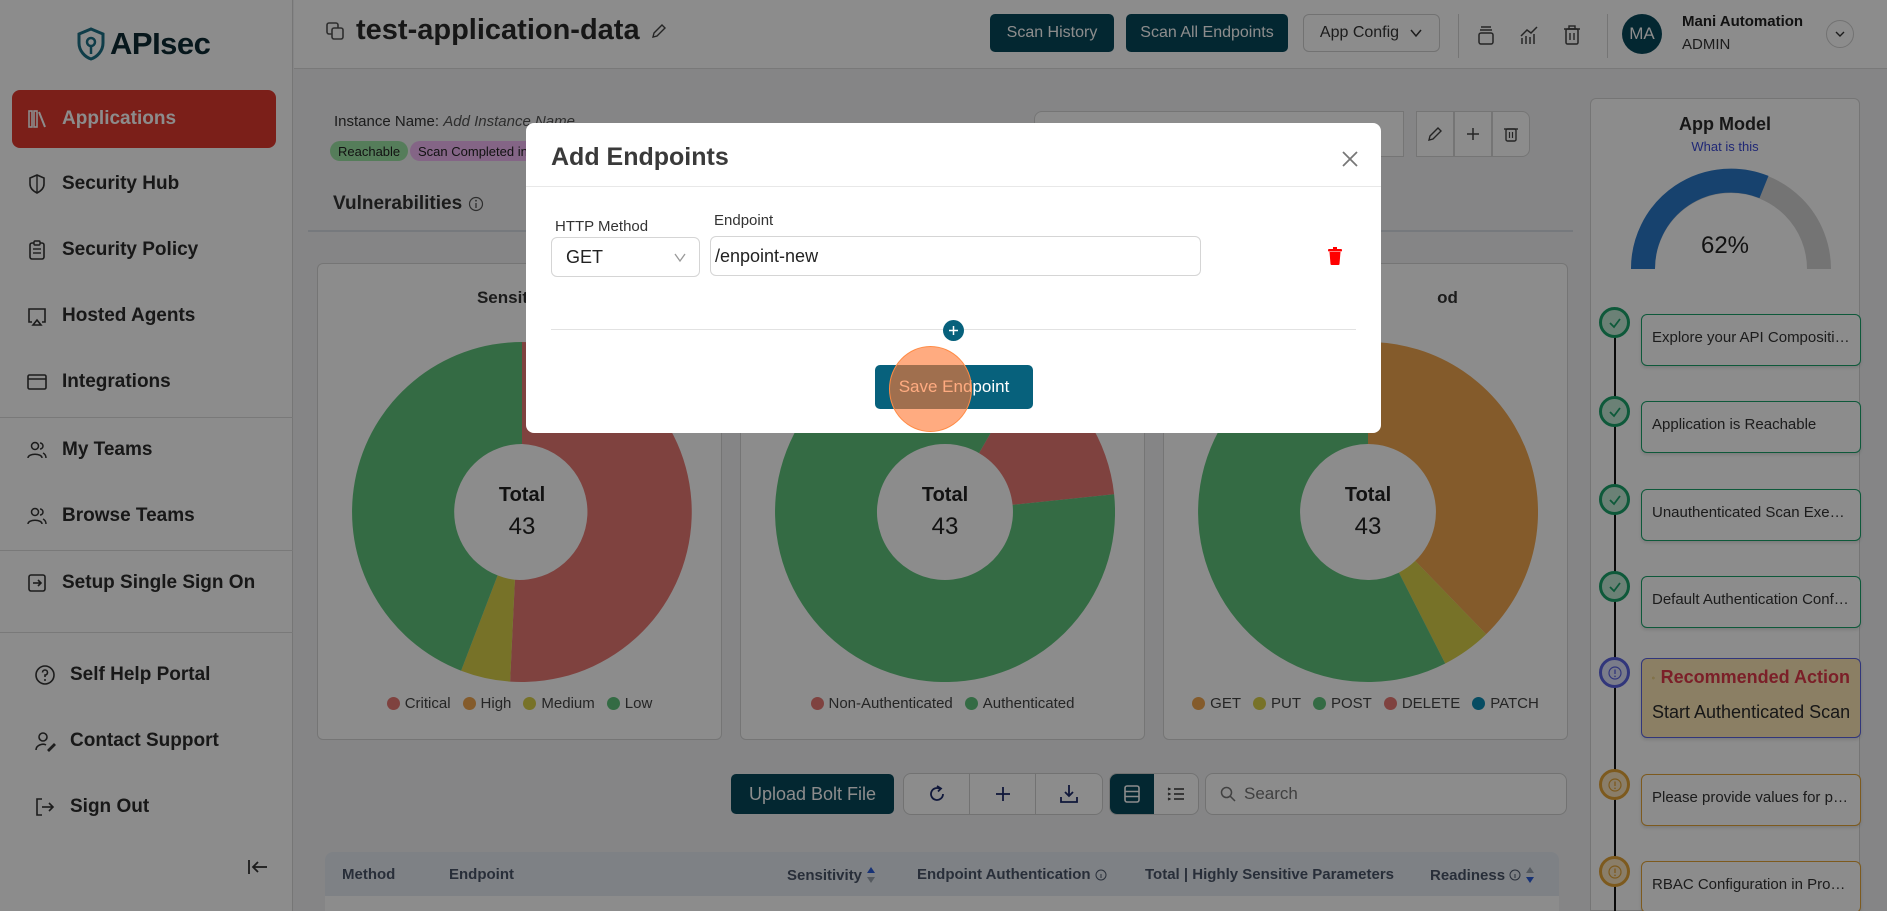 This screenshot has height=911, width=1887. I want to click on legend-item-post: POST, so click(1342, 703).